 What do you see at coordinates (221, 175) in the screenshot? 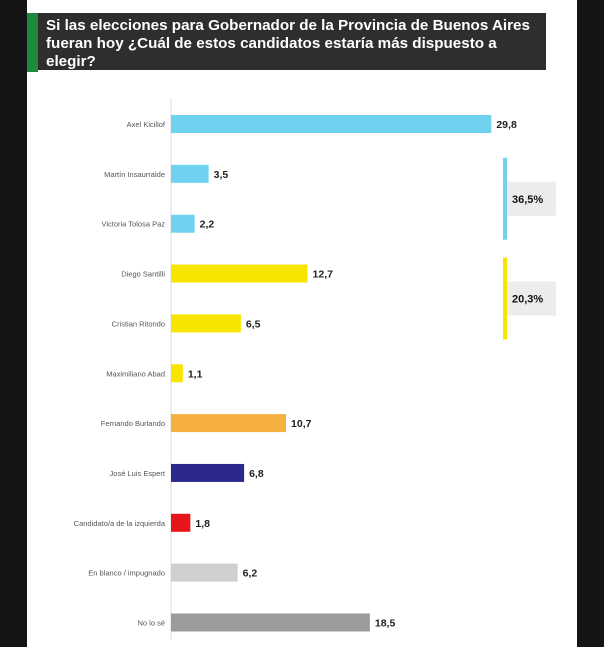
I see `value-label: 3,5` at bounding box center [221, 175].